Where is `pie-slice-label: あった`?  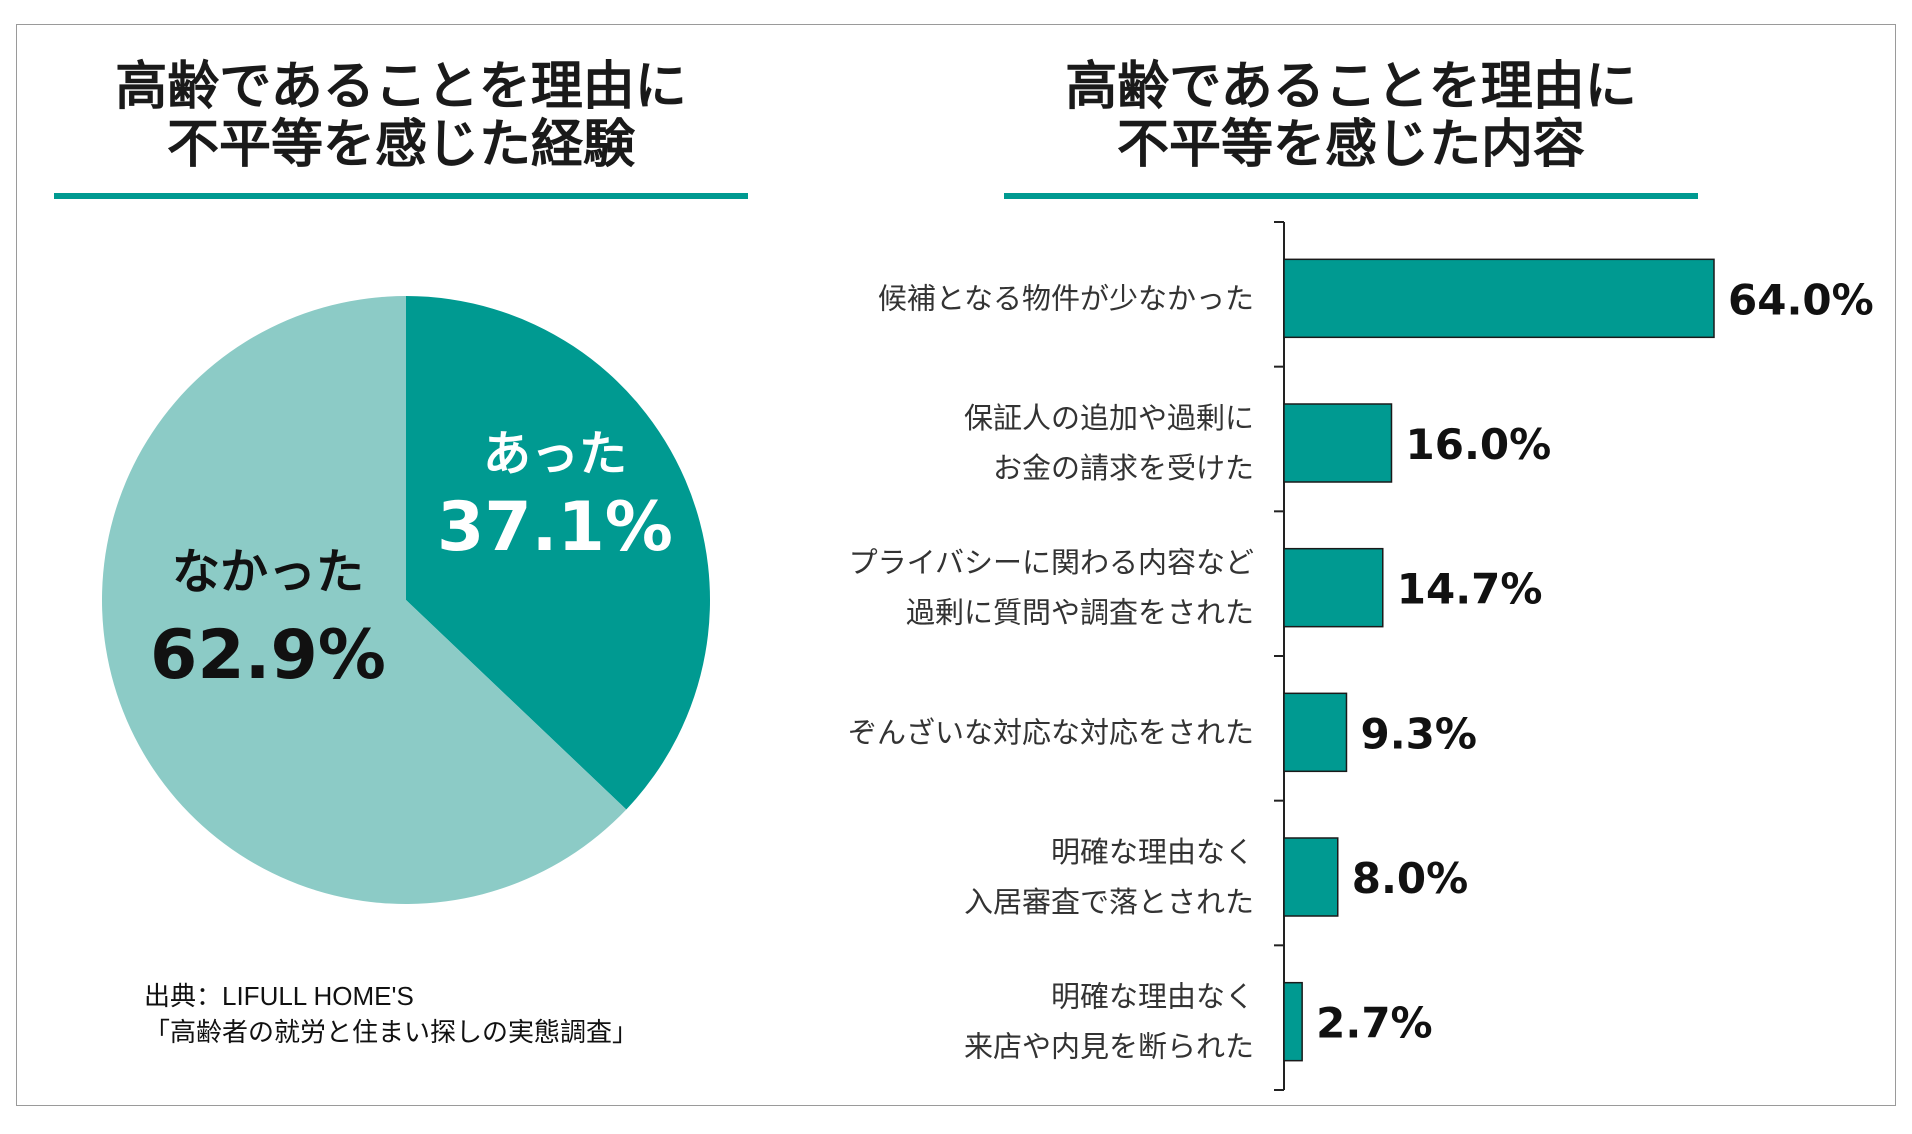 pie-slice-label: あった is located at coordinates (555, 454).